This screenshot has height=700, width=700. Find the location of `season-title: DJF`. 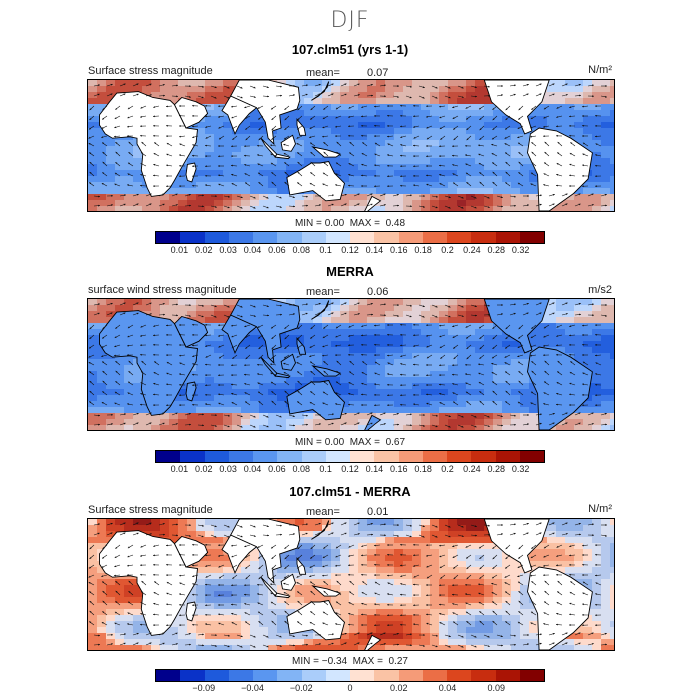

season-title: DJF is located at coordinates (350, 20).